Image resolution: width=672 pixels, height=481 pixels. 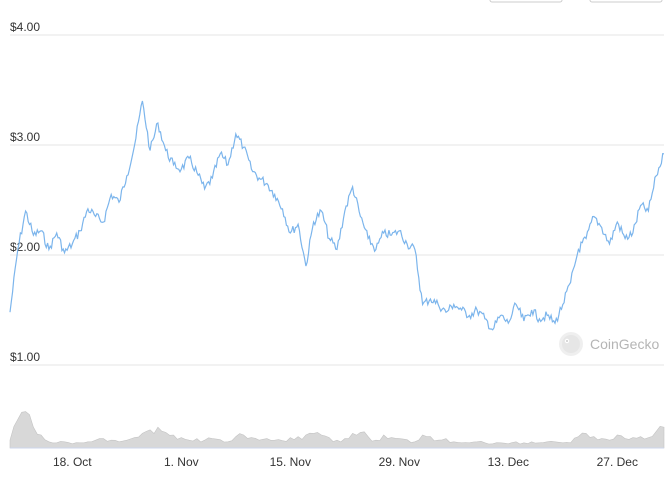 I want to click on volume-series, so click(x=337, y=430).